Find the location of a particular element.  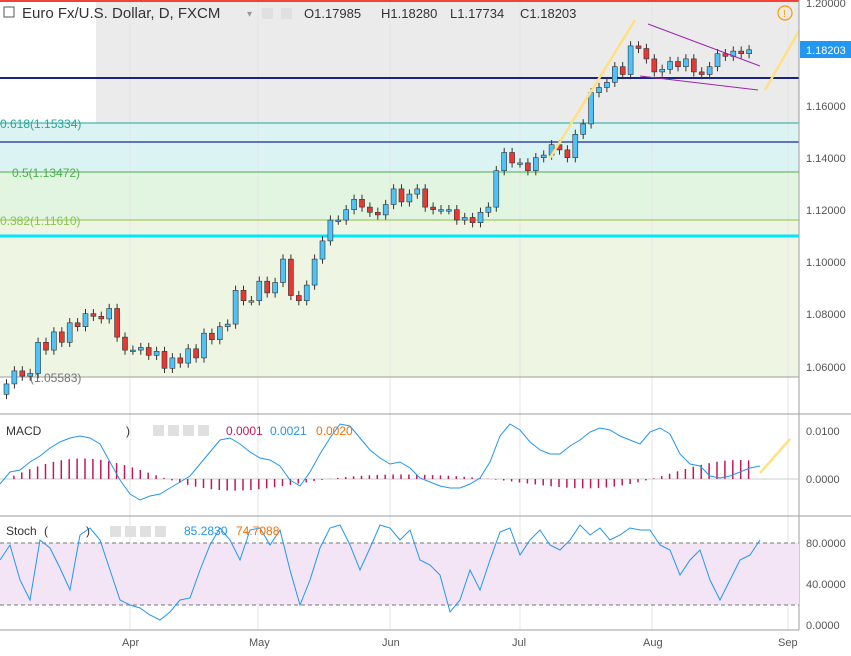

alert-icon is located at coordinates (785, 13).